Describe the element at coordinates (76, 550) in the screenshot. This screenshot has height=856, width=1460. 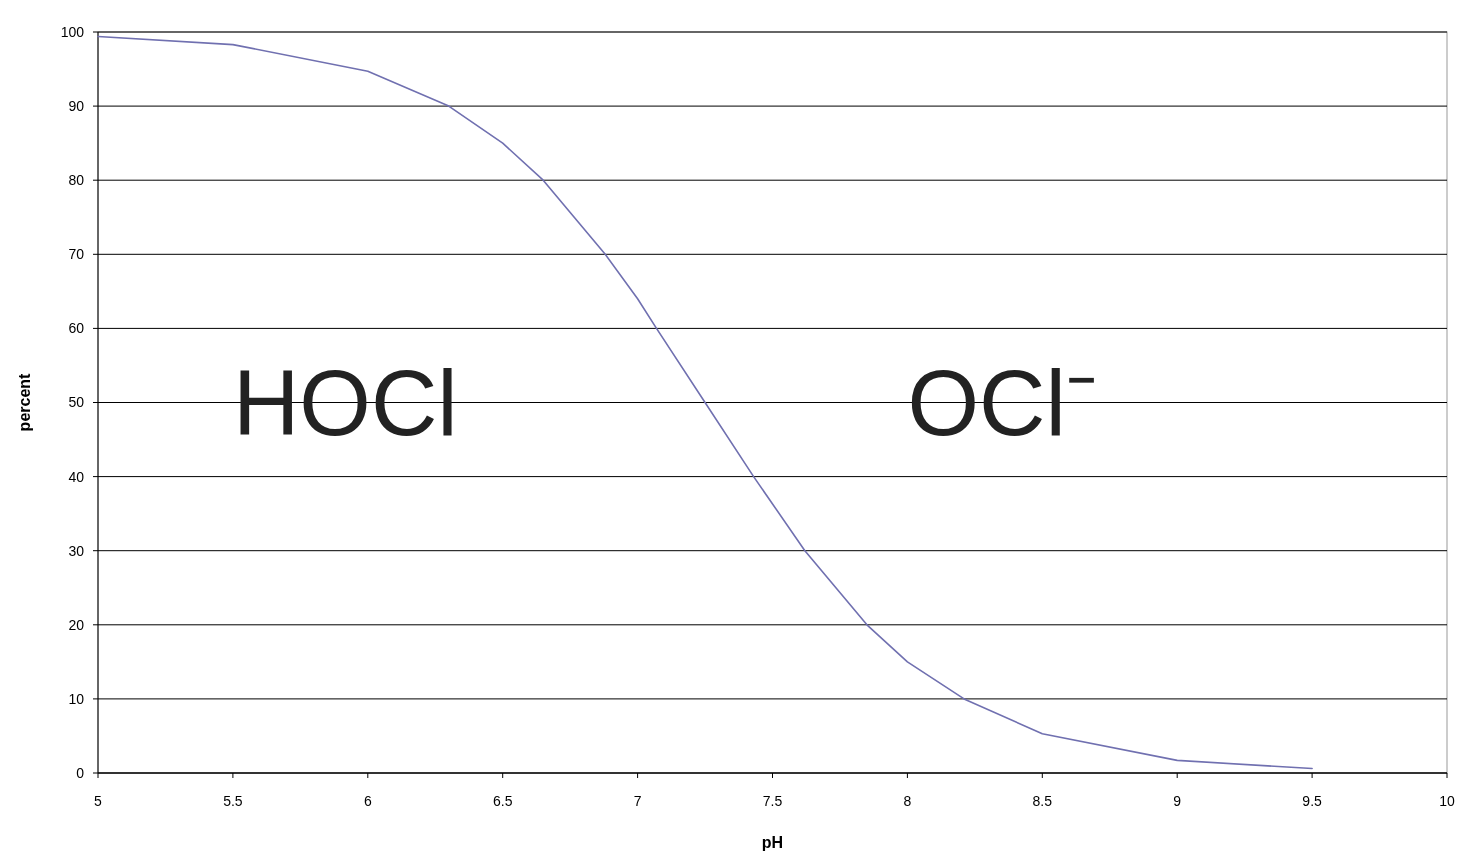
I see `y-tick-label: 30` at that location.